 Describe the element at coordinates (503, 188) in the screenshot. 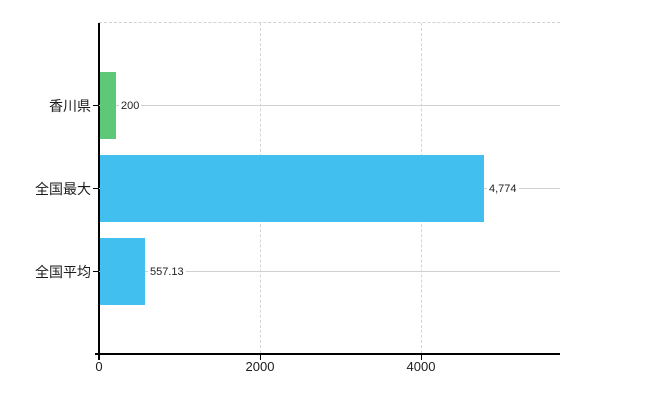

I see `value-label: 4,774` at that location.